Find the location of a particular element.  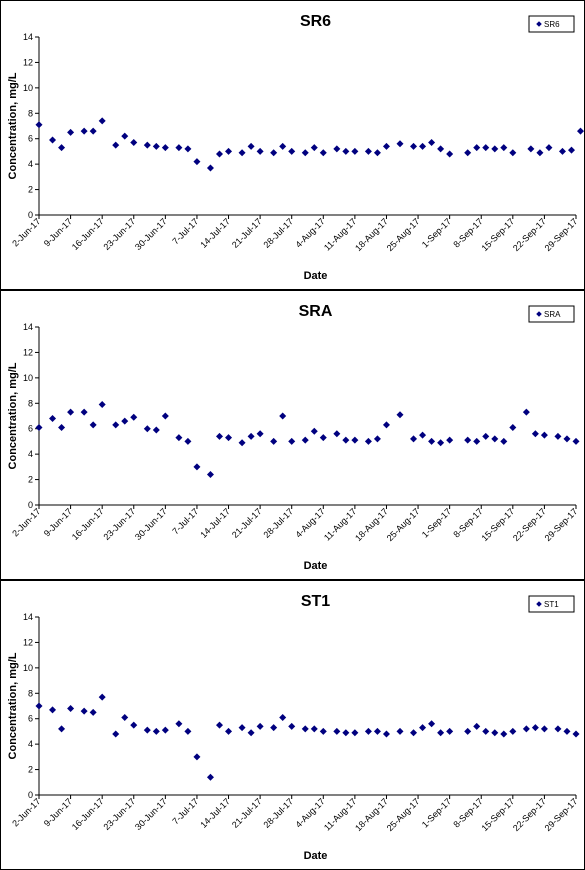

y-axis-title: Concentration, mg/L is located at coordinates (13, 125).